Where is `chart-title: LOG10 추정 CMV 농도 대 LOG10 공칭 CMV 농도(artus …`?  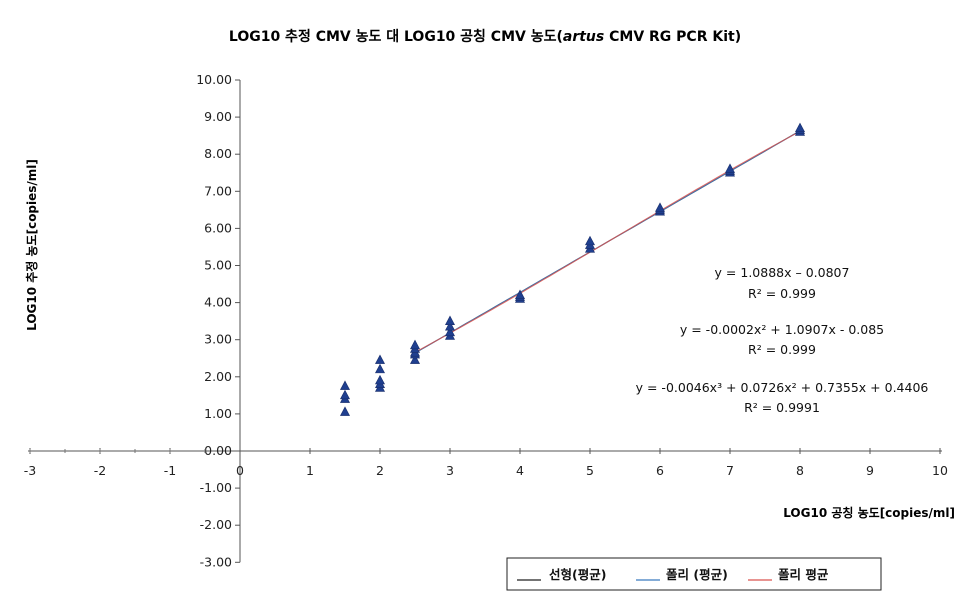 chart-title: LOG10 추정 CMV 농도 대 LOG10 공칭 CMV 농도(artus … is located at coordinates (485, 36).